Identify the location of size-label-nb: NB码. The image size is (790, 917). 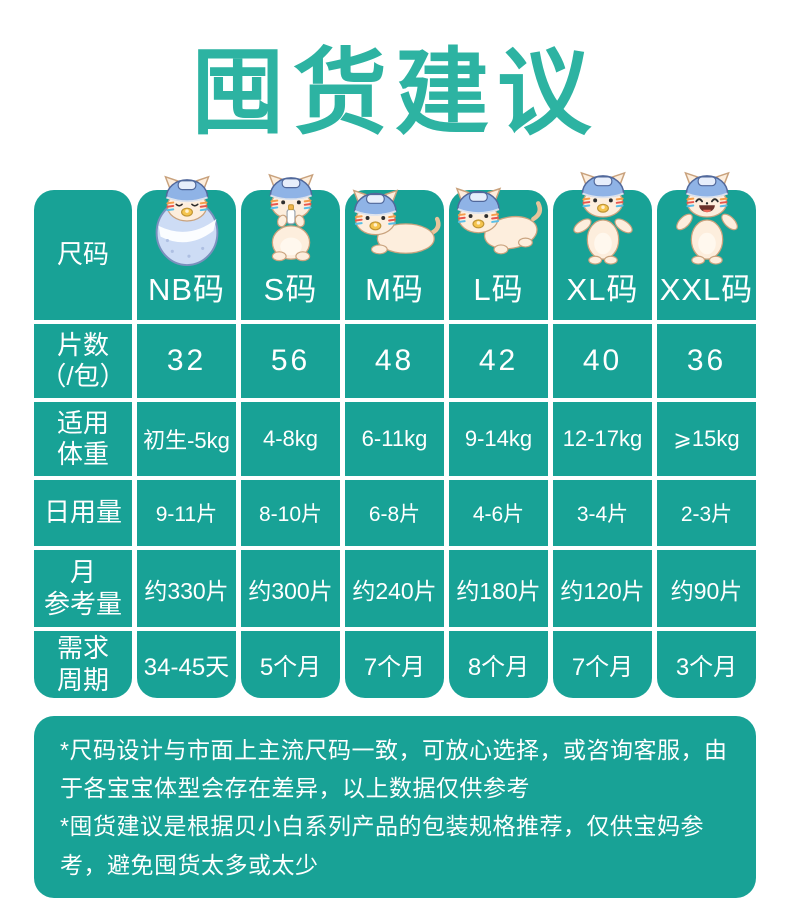
(186, 289).